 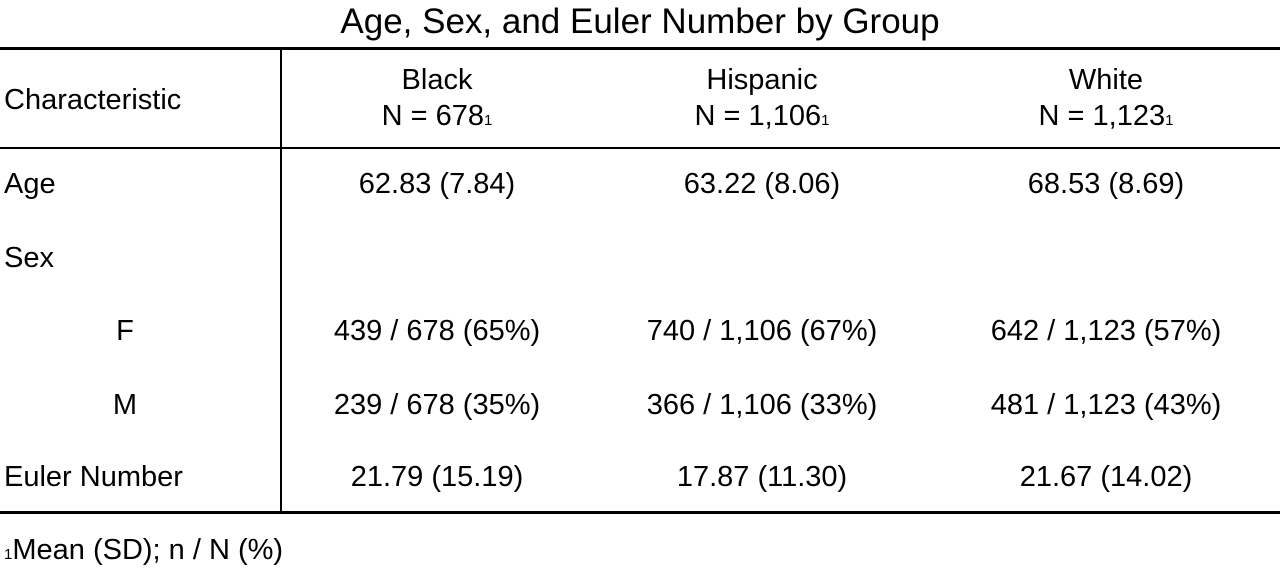 What do you see at coordinates (437, 405) in the screenshot?
I see `cell-m-black: 239 / 678 (35%)` at bounding box center [437, 405].